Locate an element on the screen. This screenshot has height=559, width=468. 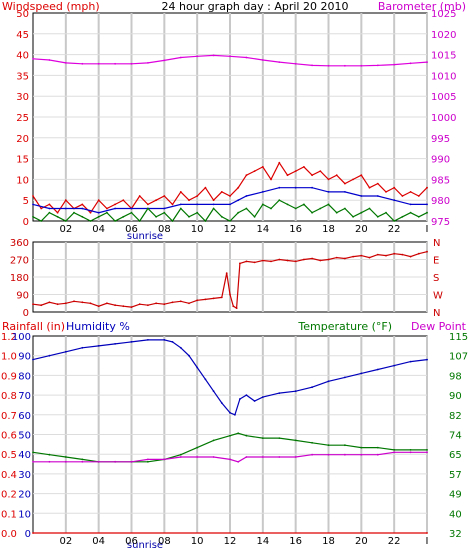
temperature-tick-label: 32 is located at coordinates (455, 534).